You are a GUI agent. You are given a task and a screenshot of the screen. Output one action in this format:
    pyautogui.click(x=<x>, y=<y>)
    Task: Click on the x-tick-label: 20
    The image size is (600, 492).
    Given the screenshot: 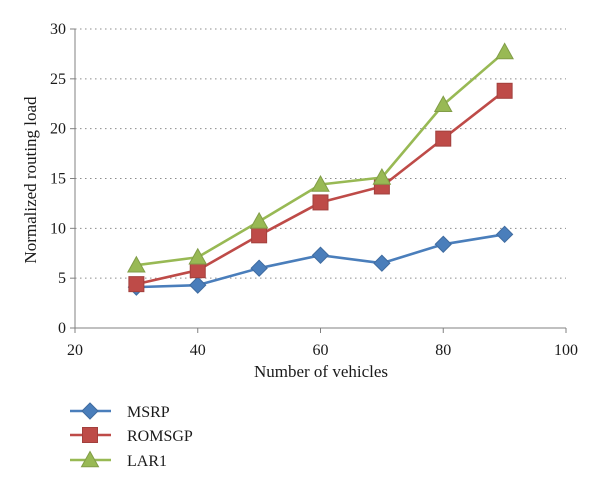 What is the action you would take?
    pyautogui.click(x=75, y=350)
    